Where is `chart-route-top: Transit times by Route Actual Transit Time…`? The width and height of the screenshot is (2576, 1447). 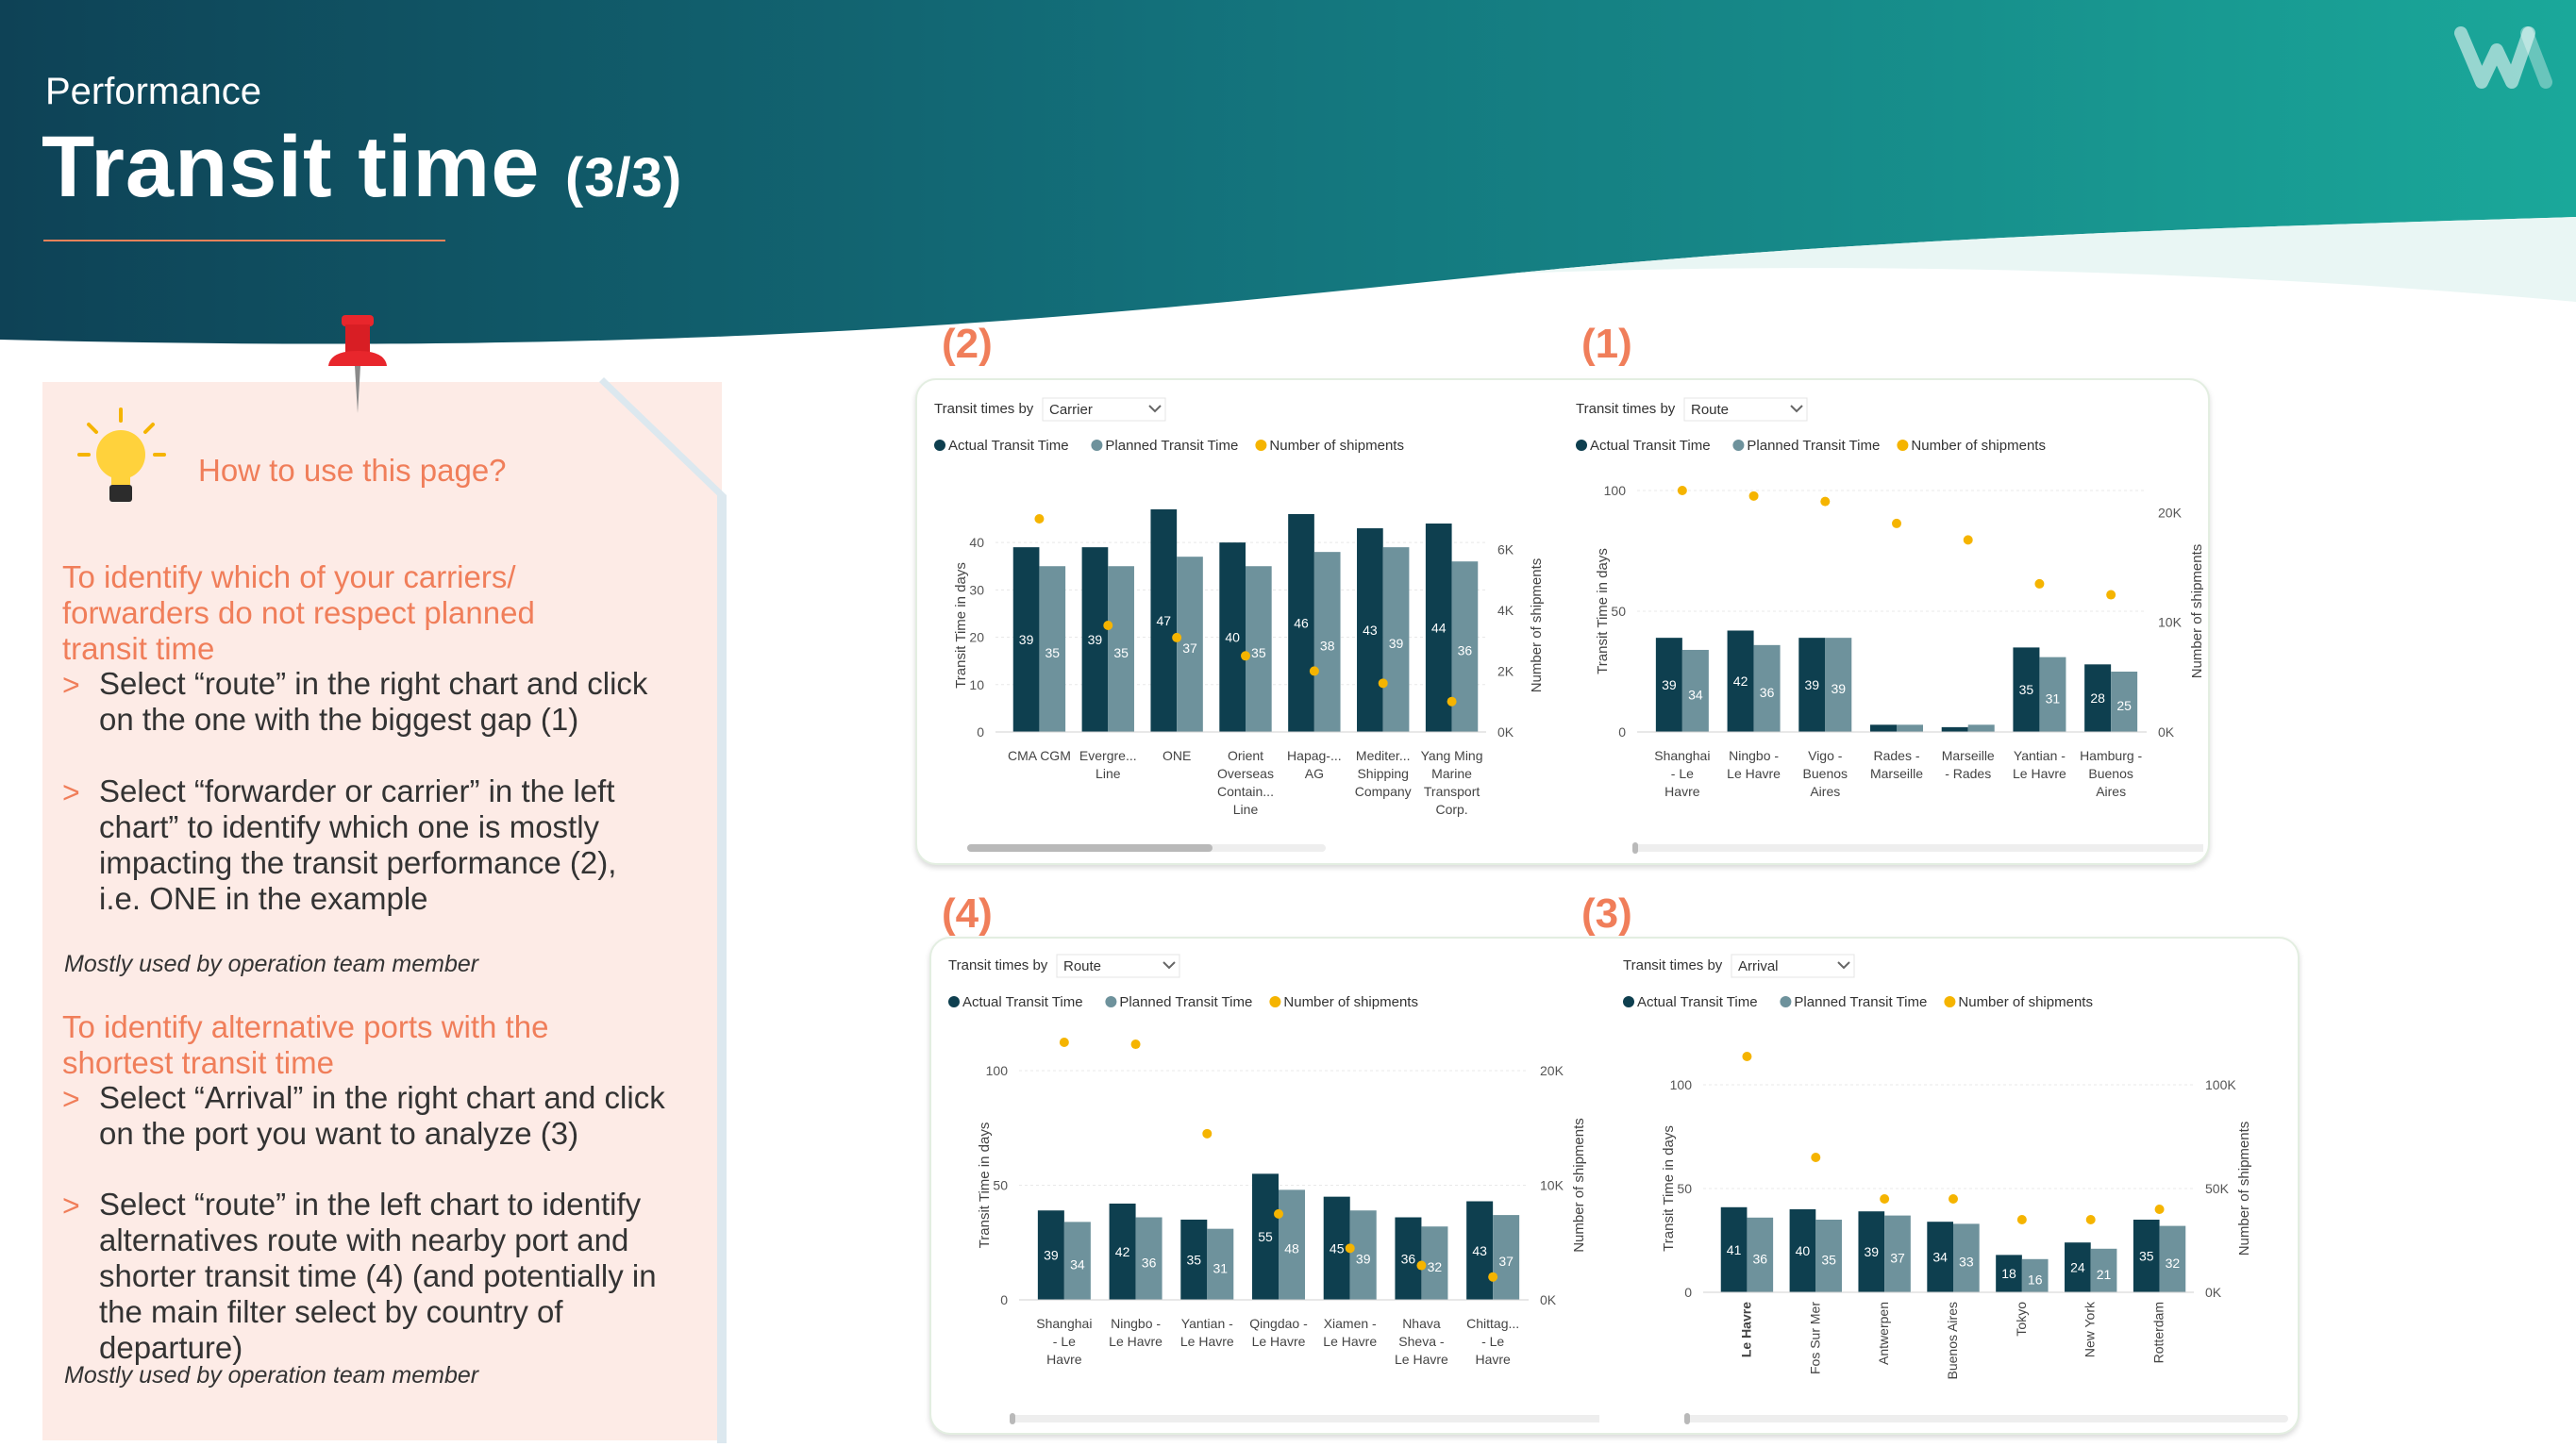
chart-route-top: Transit times by Route Actual Transit Time… is located at coordinates (1882, 620).